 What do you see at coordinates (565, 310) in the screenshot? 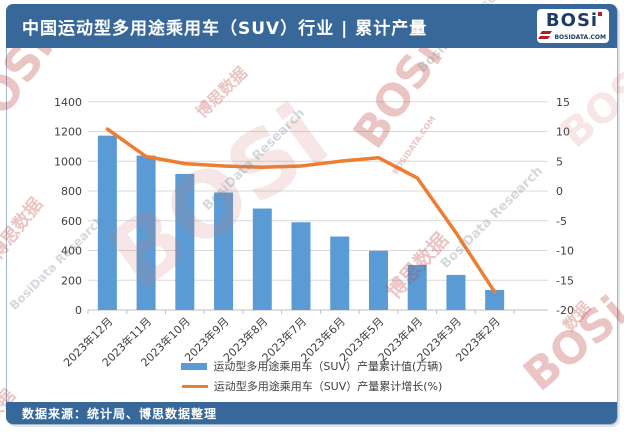
I see `y-axis-right-tick-label: -20` at bounding box center [565, 310].